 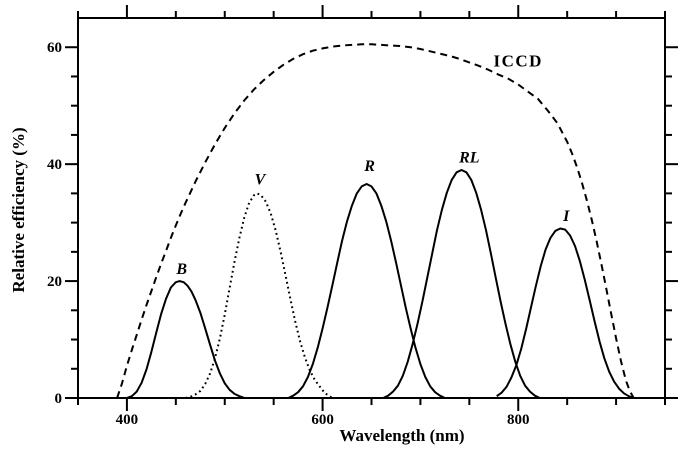 I want to click on curve-label-V: V, so click(x=261, y=179).